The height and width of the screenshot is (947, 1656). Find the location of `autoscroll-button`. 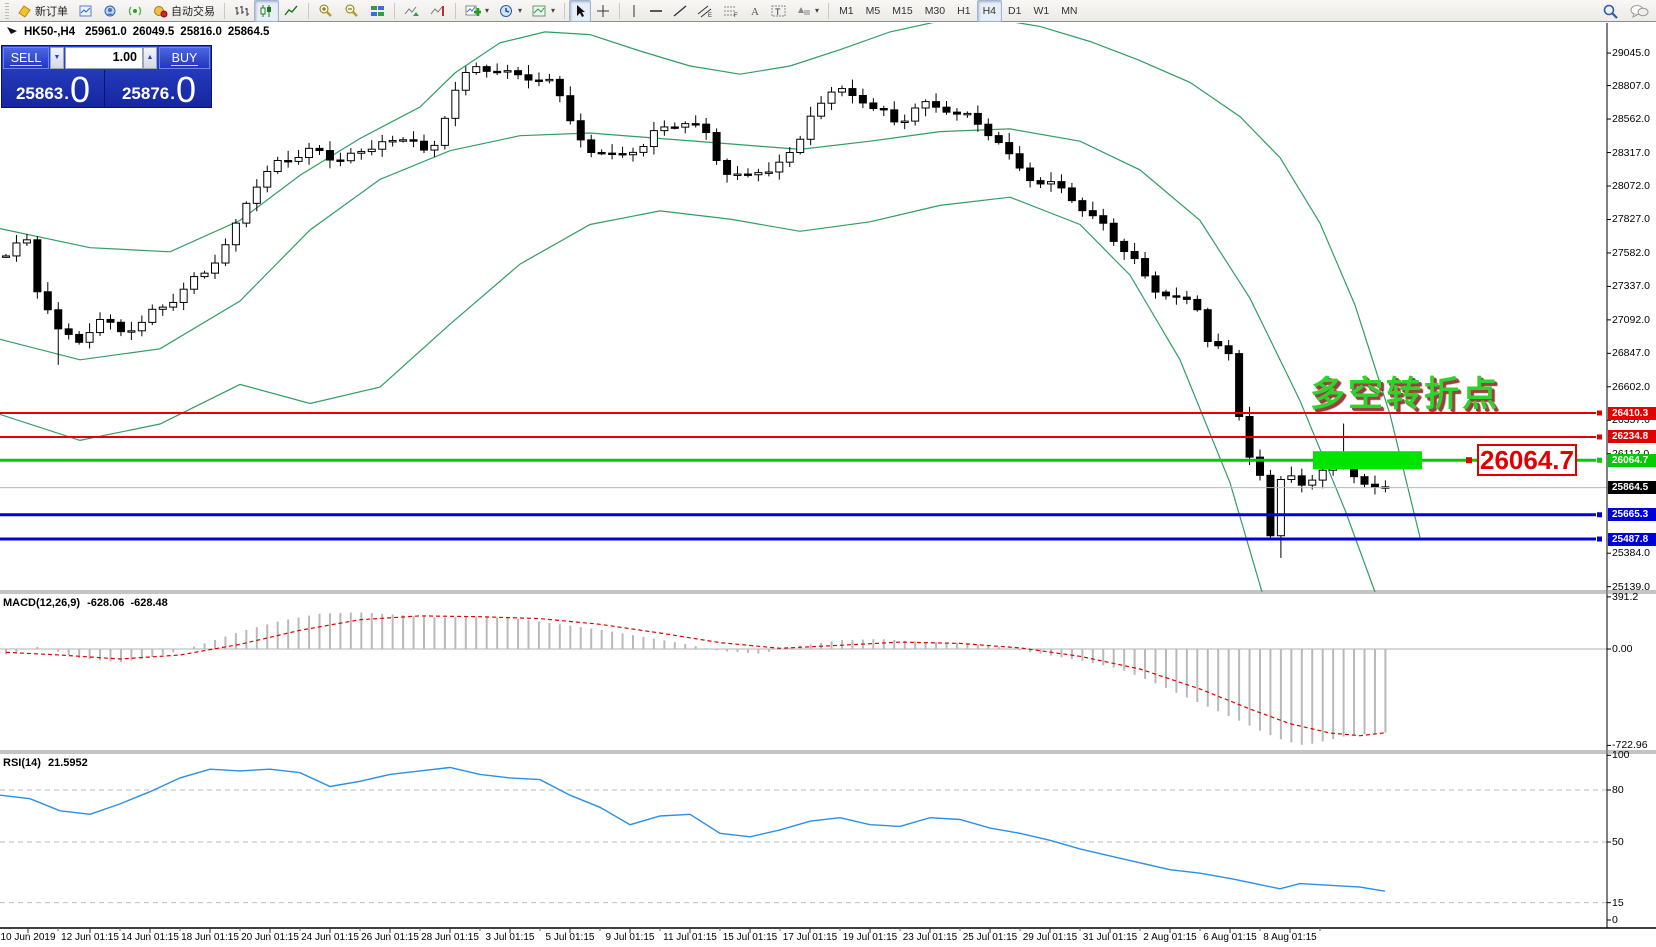

autoscroll-button is located at coordinates (412, 11).